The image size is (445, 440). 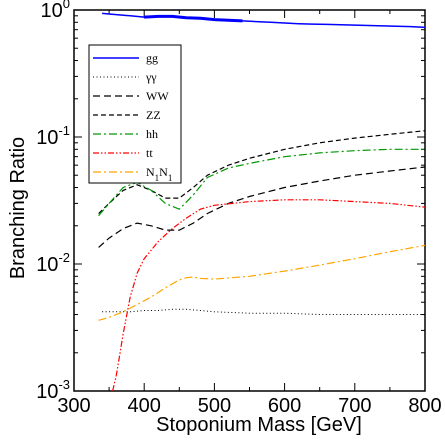 I want to click on legend-label: hh, so click(x=152, y=134).